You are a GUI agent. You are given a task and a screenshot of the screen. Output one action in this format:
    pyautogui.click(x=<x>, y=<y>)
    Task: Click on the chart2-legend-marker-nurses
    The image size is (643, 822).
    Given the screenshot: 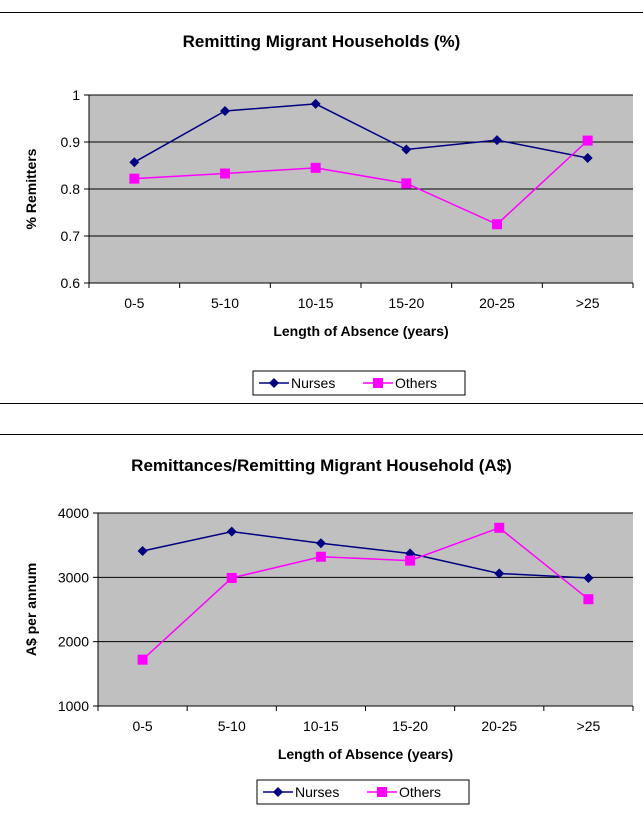 What is the action you would take?
    pyautogui.click(x=278, y=792)
    